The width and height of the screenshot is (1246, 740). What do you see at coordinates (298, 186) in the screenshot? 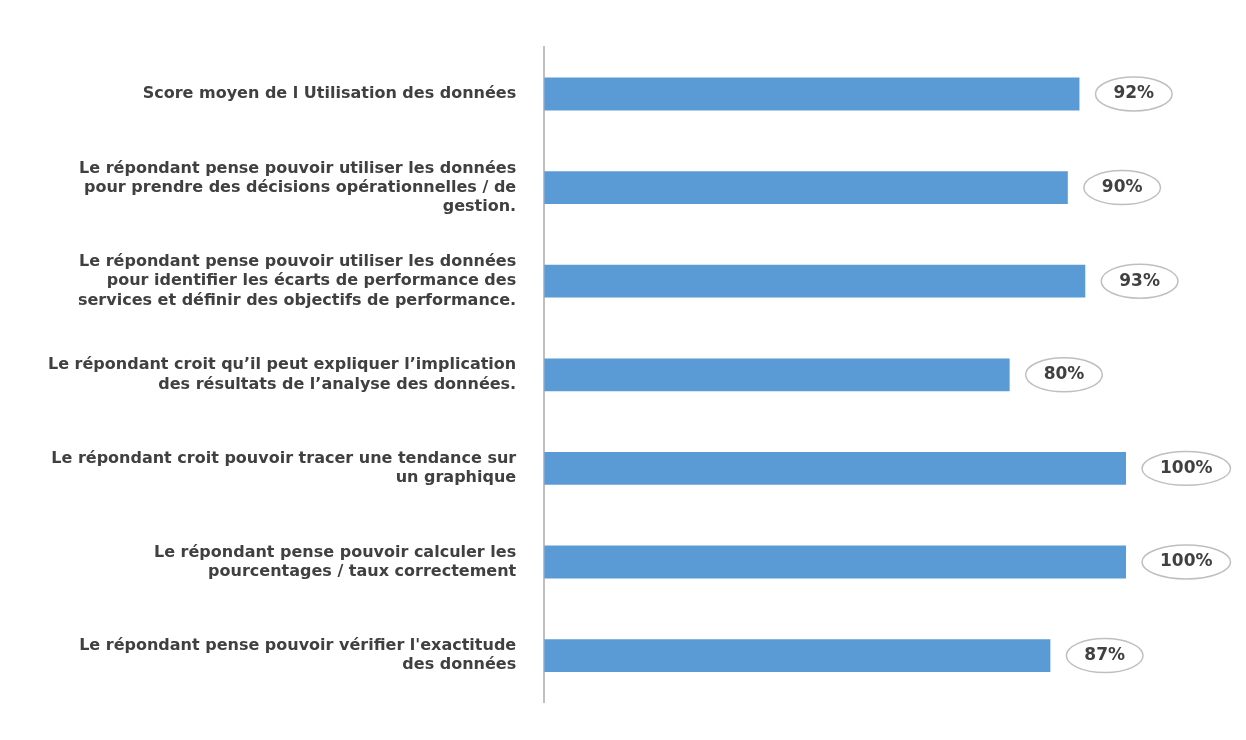
I see `y-tick-label: Le répondant pense pouvoir utiliser les données pour prendre des décisions opérationnelles / de gestion.` at bounding box center [298, 186].